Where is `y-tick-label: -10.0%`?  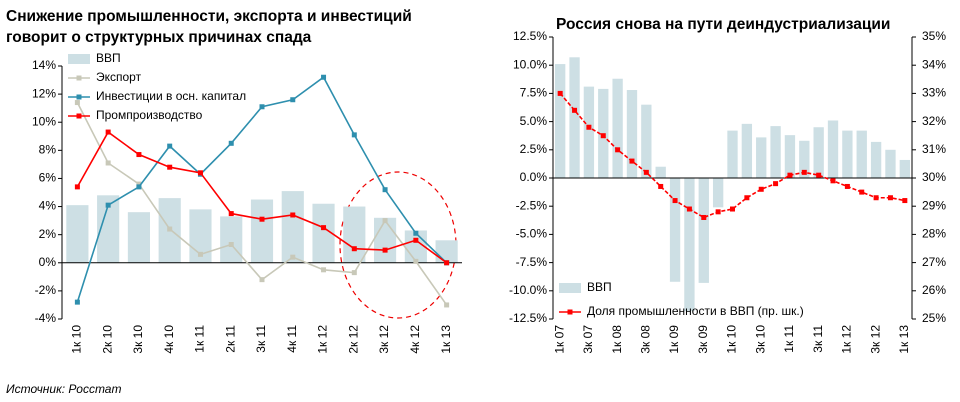
y-tick-label: -10.0% is located at coordinates (528, 290).